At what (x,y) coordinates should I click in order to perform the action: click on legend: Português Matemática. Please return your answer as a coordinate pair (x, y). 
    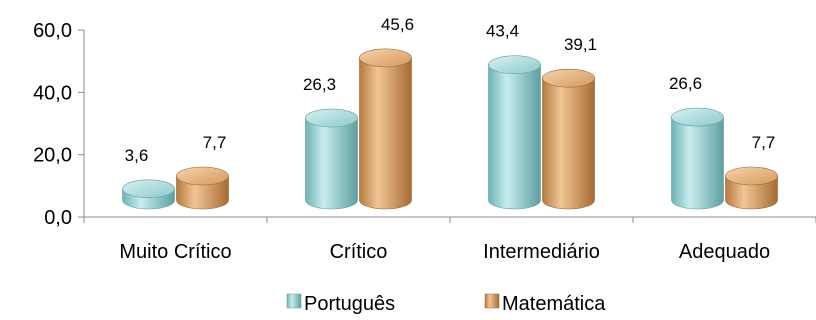
    Looking at the image, I should click on (446, 304).